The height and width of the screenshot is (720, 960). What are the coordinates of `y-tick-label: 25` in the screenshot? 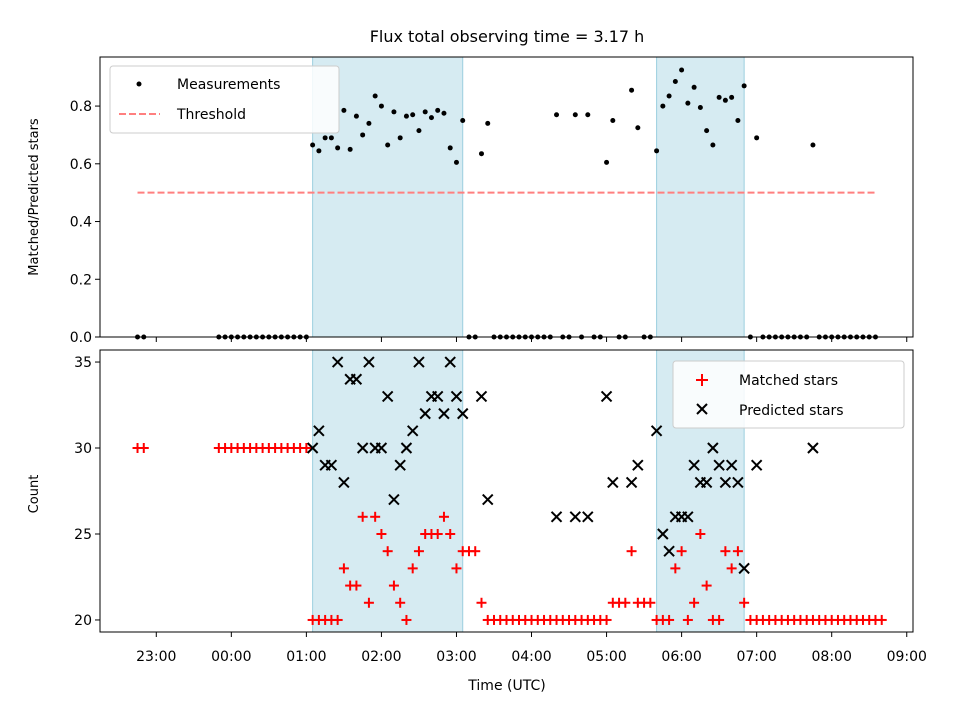 It's located at (83, 535).